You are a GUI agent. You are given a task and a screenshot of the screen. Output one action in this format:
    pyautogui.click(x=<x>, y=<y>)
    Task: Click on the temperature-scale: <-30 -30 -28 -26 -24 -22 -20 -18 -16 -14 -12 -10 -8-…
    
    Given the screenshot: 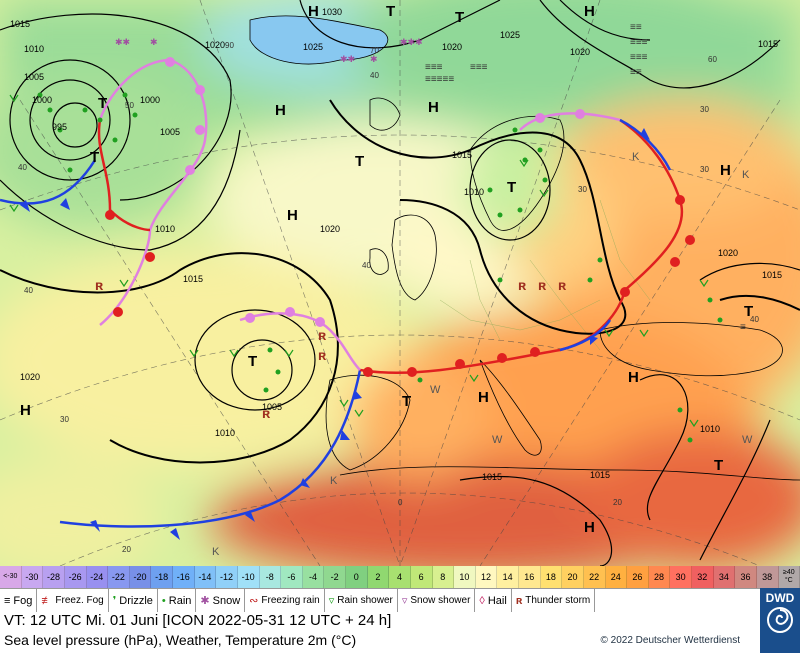 What is the action you would take?
    pyautogui.click(x=400, y=577)
    